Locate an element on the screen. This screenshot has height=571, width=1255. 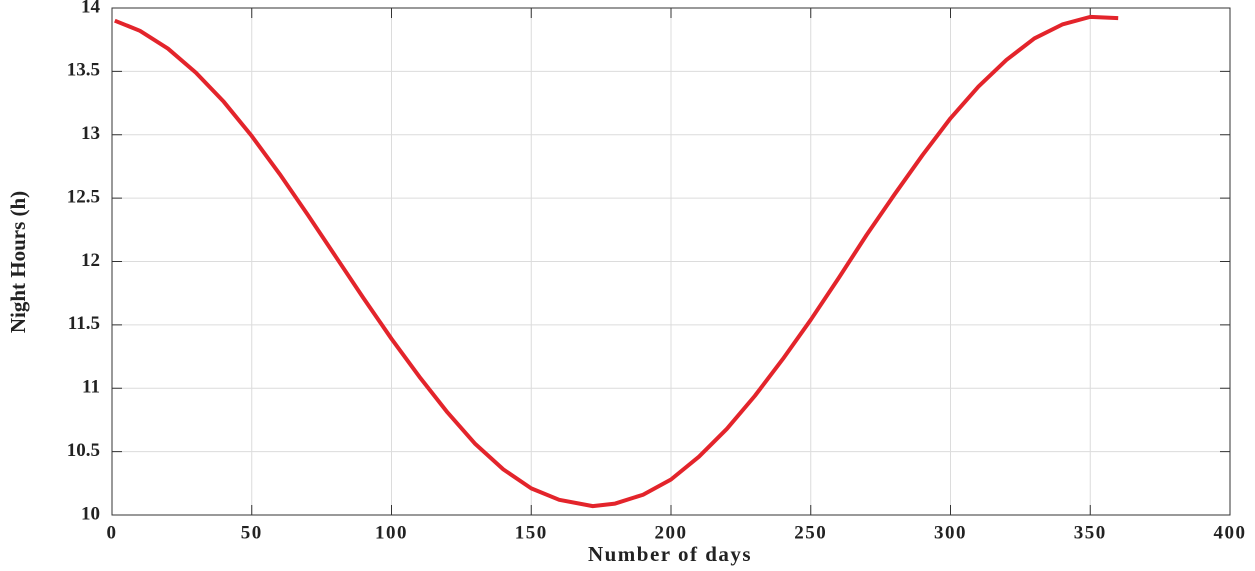
y-tick-label: 13 is located at coordinates (90, 133).